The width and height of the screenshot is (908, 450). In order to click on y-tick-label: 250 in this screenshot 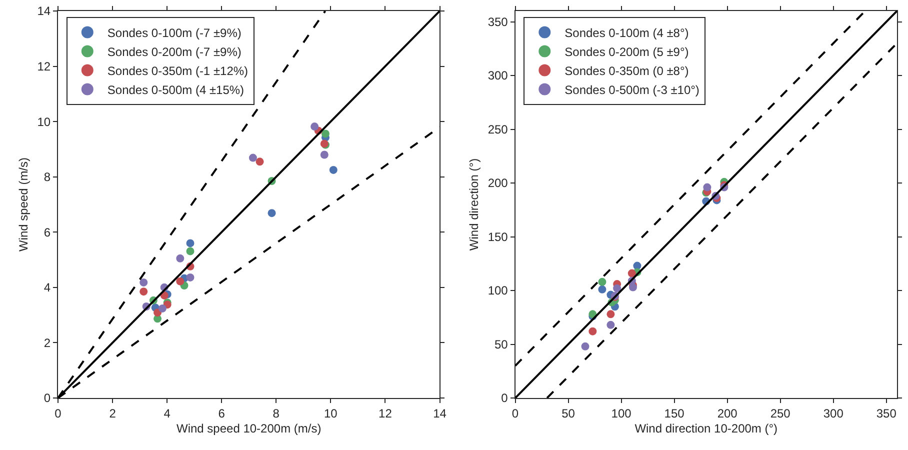, I will do `click(498, 129)`.